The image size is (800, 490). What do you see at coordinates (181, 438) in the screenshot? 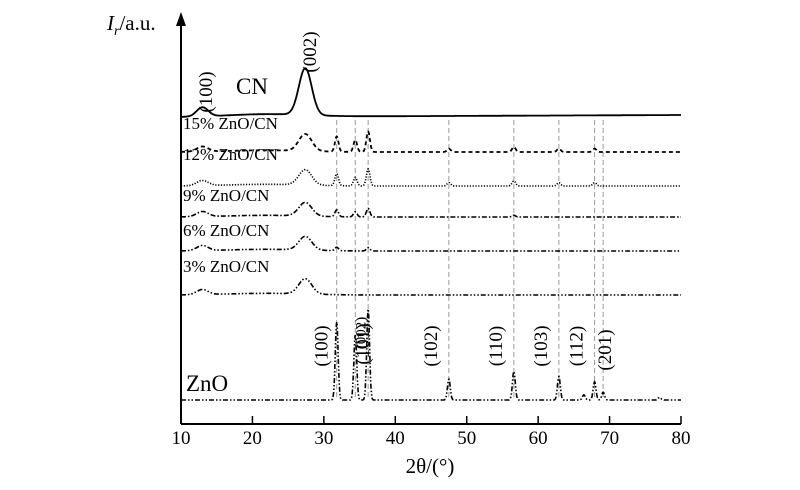
I see `x-tick-label: 10` at bounding box center [181, 438].